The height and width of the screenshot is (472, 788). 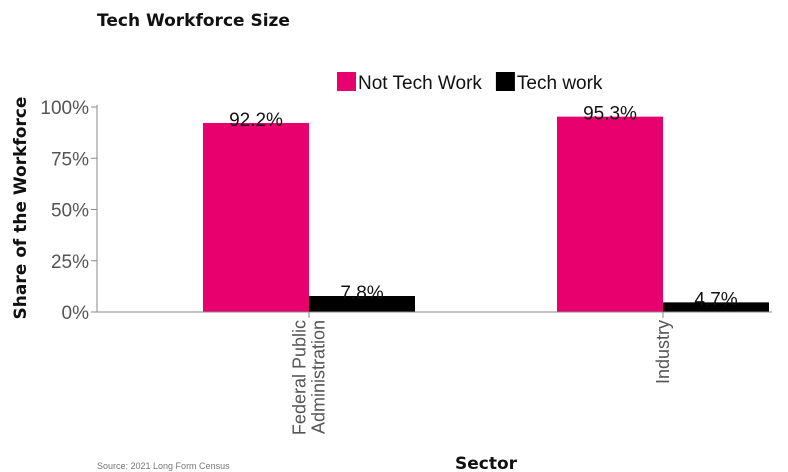 What do you see at coordinates (300, 377) in the screenshot?
I see `x-tick-label-line: Federal Public` at bounding box center [300, 377].